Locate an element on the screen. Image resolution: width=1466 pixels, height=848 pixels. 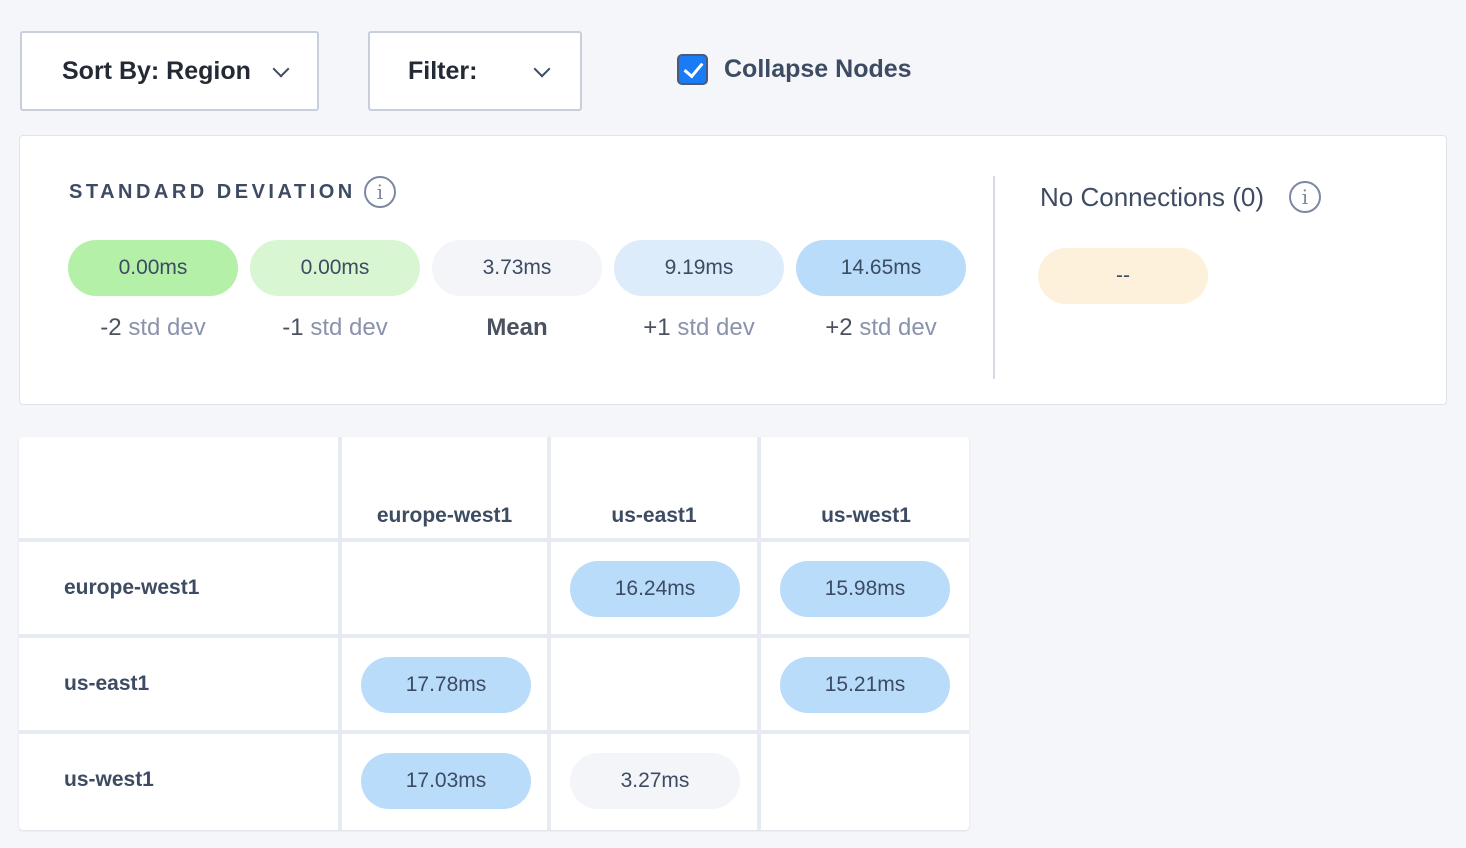
std-dev-label: +2 std dev is located at coordinates (881, 328).